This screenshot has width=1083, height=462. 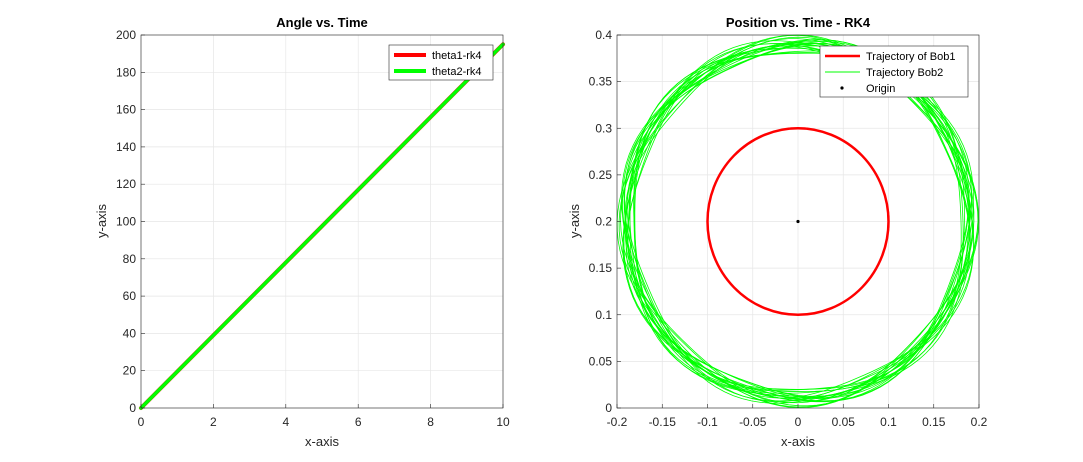 What do you see at coordinates (842, 88) in the screenshot?
I see `legend-swatch-origin` at bounding box center [842, 88].